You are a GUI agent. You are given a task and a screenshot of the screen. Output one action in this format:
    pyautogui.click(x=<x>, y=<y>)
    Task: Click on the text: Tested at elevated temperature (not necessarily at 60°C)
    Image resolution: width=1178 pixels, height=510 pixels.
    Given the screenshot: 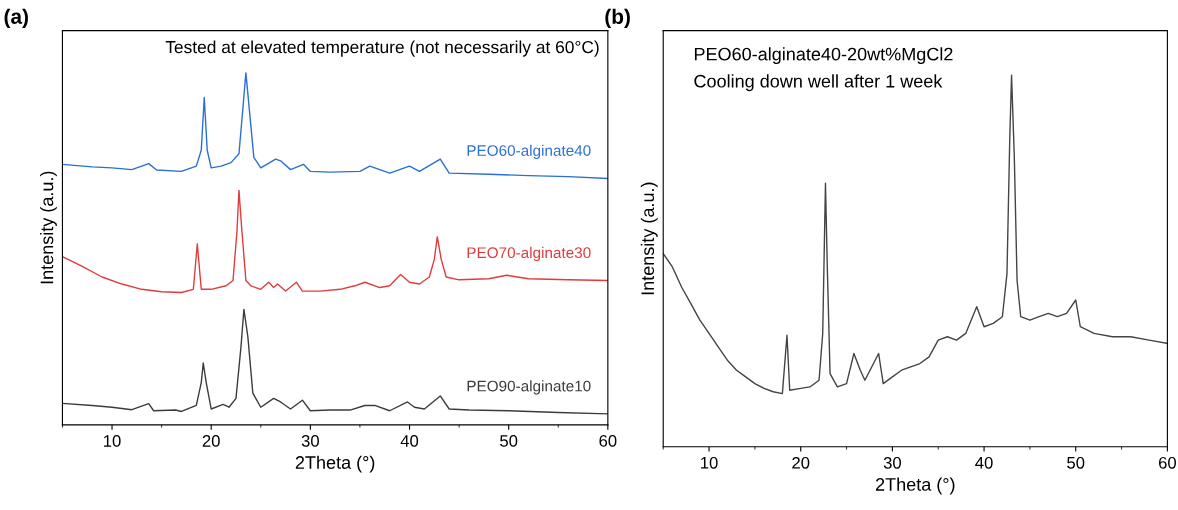 What is the action you would take?
    pyautogui.click(x=382, y=48)
    